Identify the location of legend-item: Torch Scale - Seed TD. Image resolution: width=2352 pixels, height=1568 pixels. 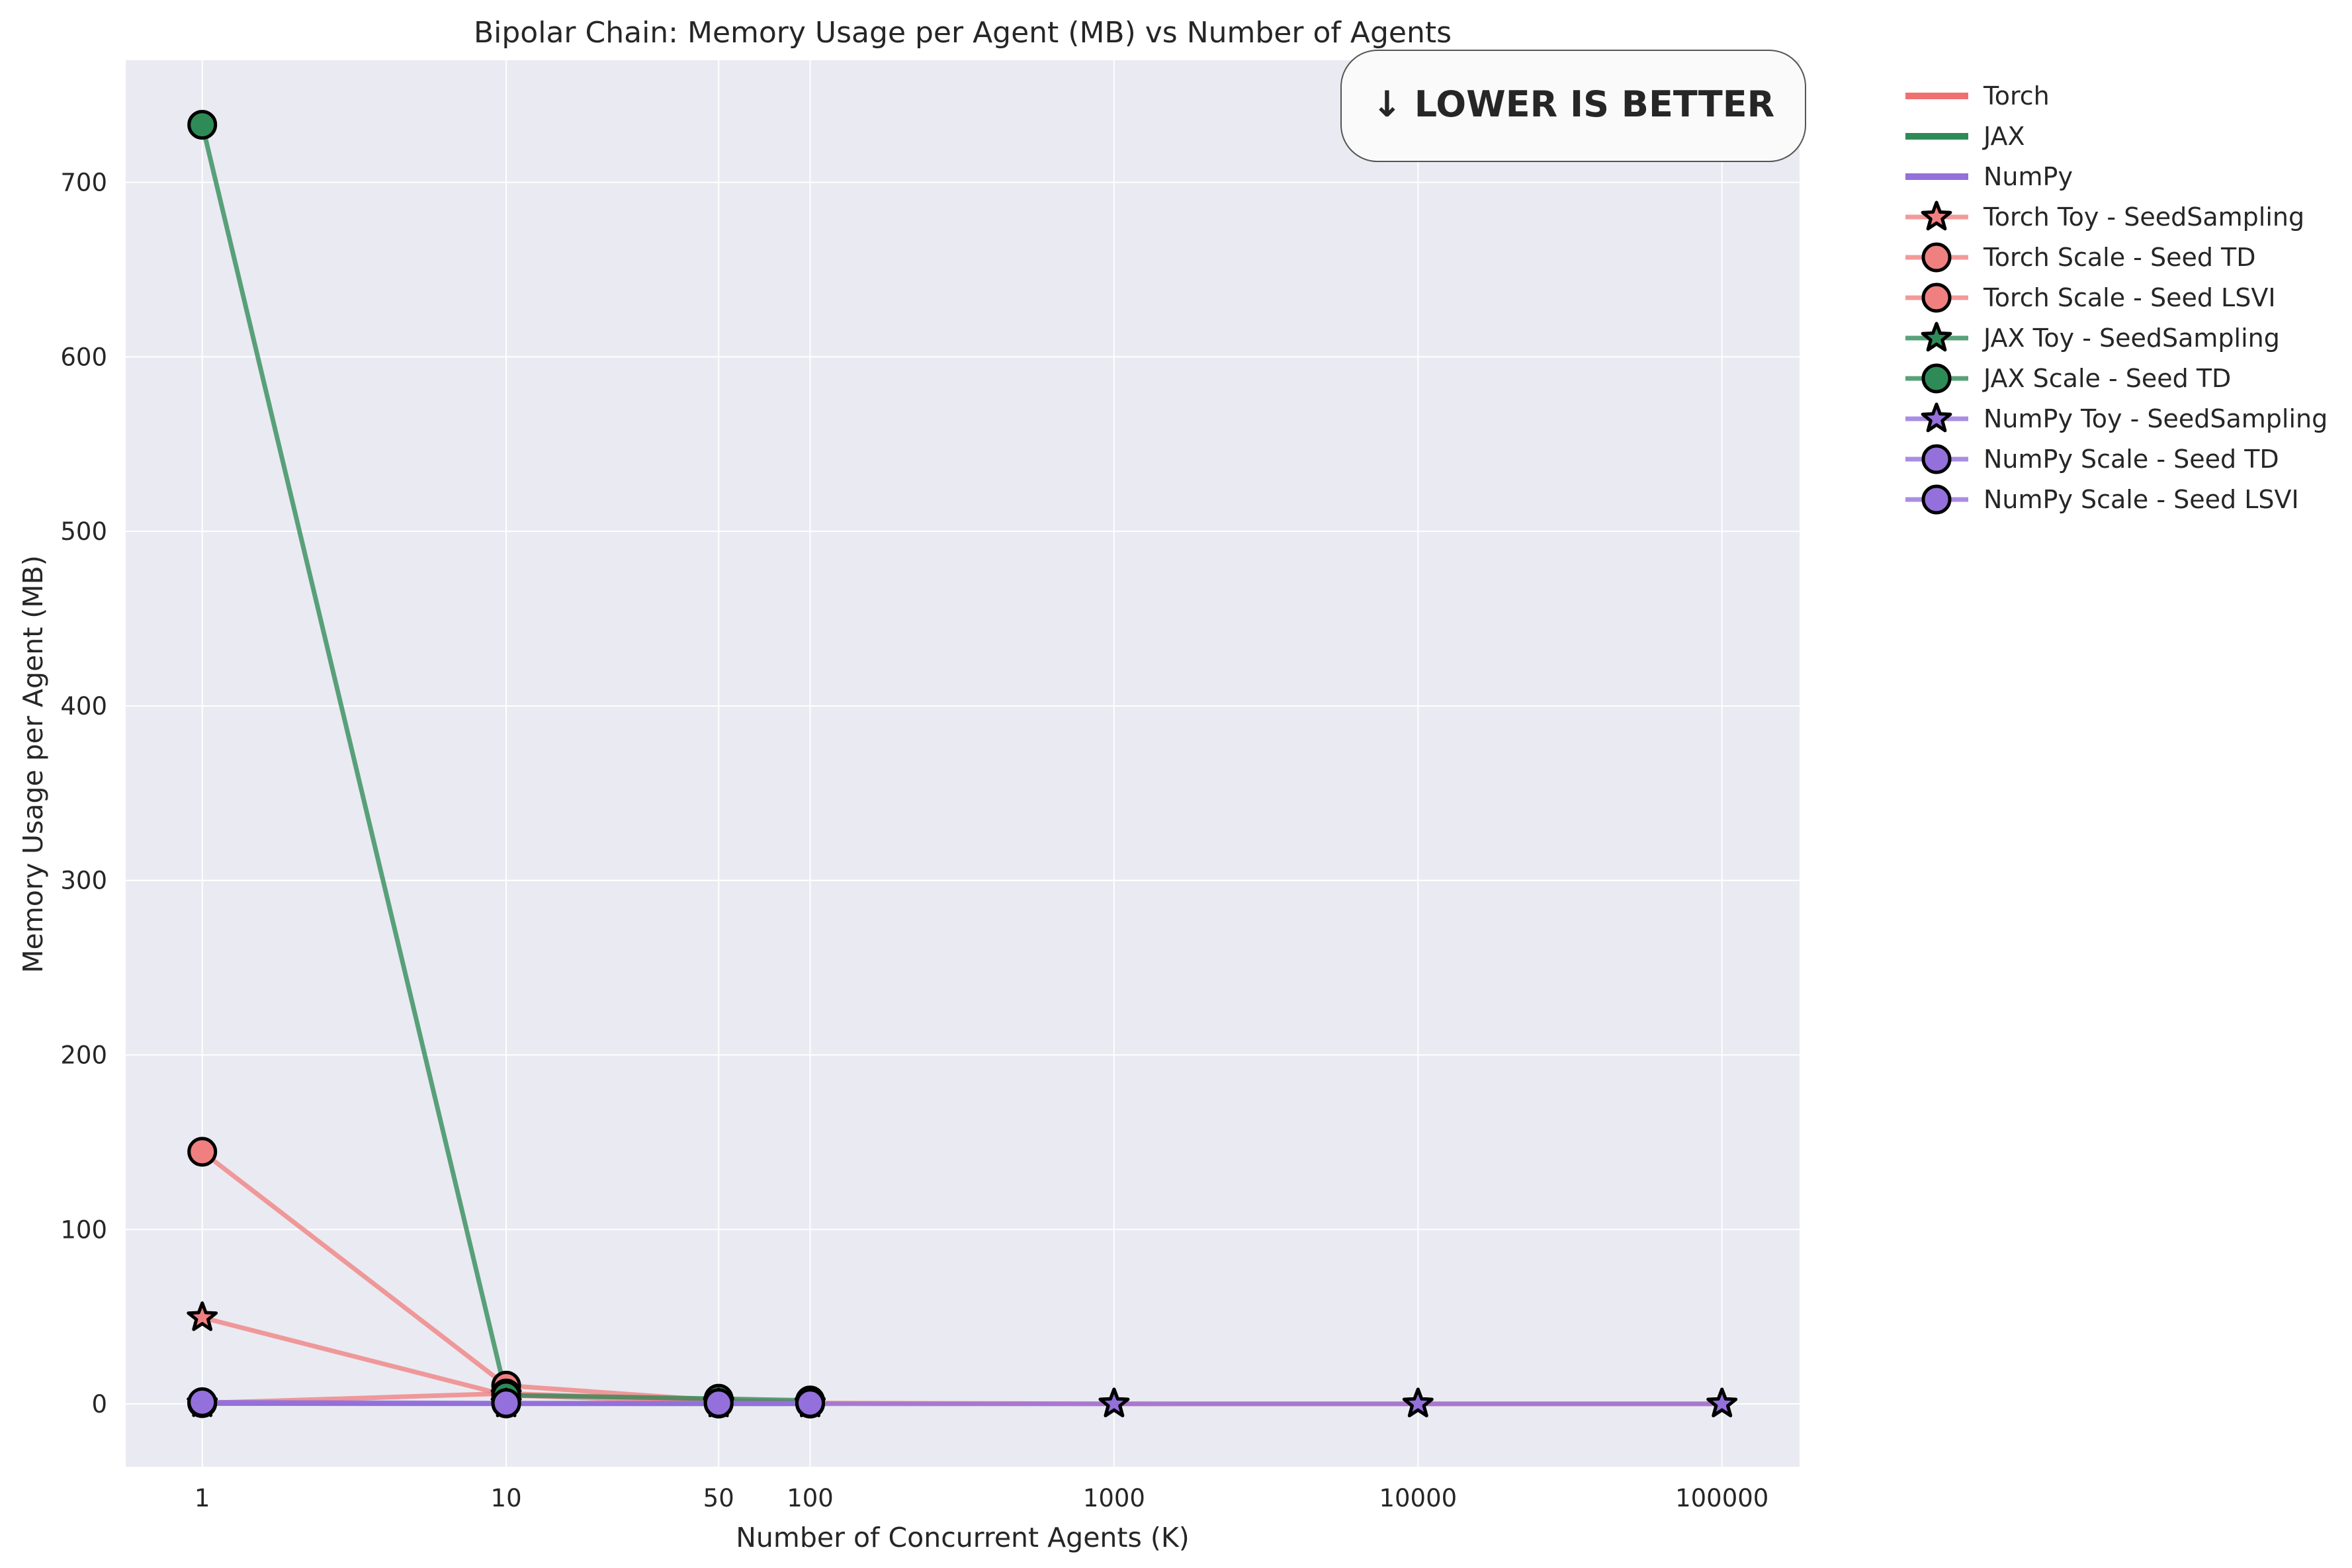
(2081, 258).